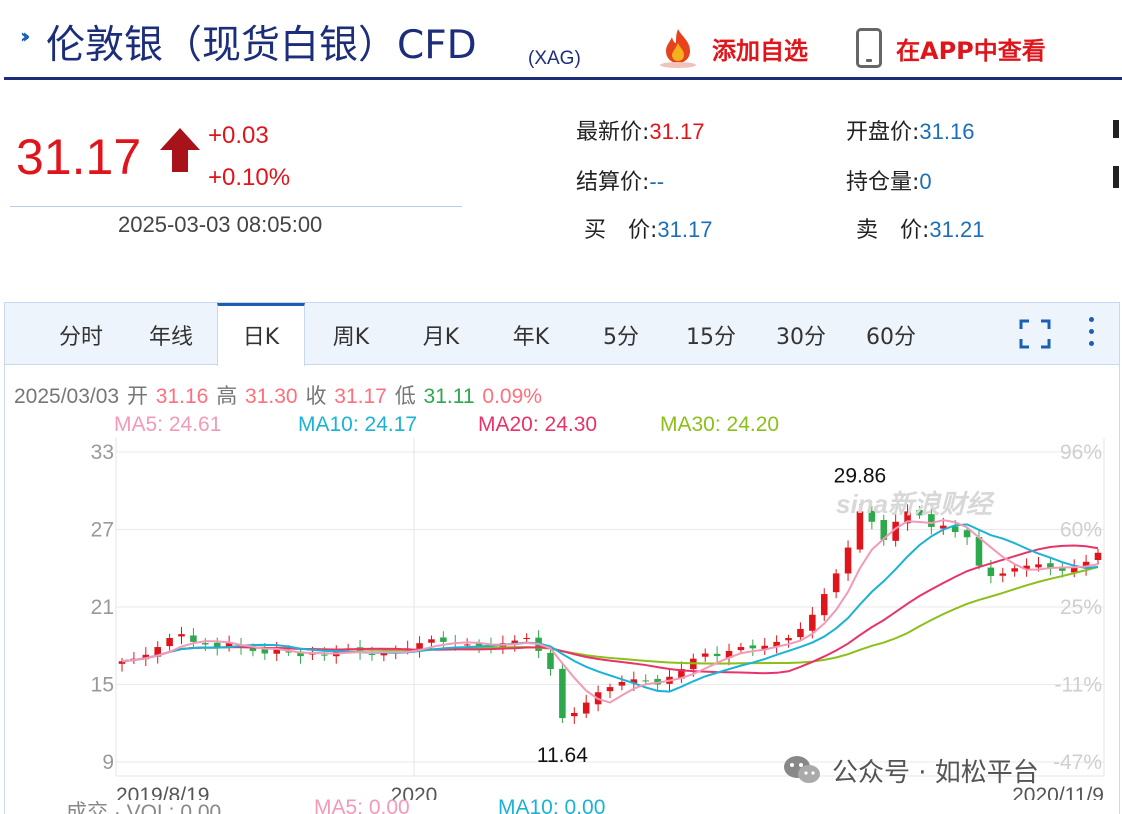  Describe the element at coordinates (531, 337) in the screenshot. I see `tab-yearly-k: 年K` at that location.